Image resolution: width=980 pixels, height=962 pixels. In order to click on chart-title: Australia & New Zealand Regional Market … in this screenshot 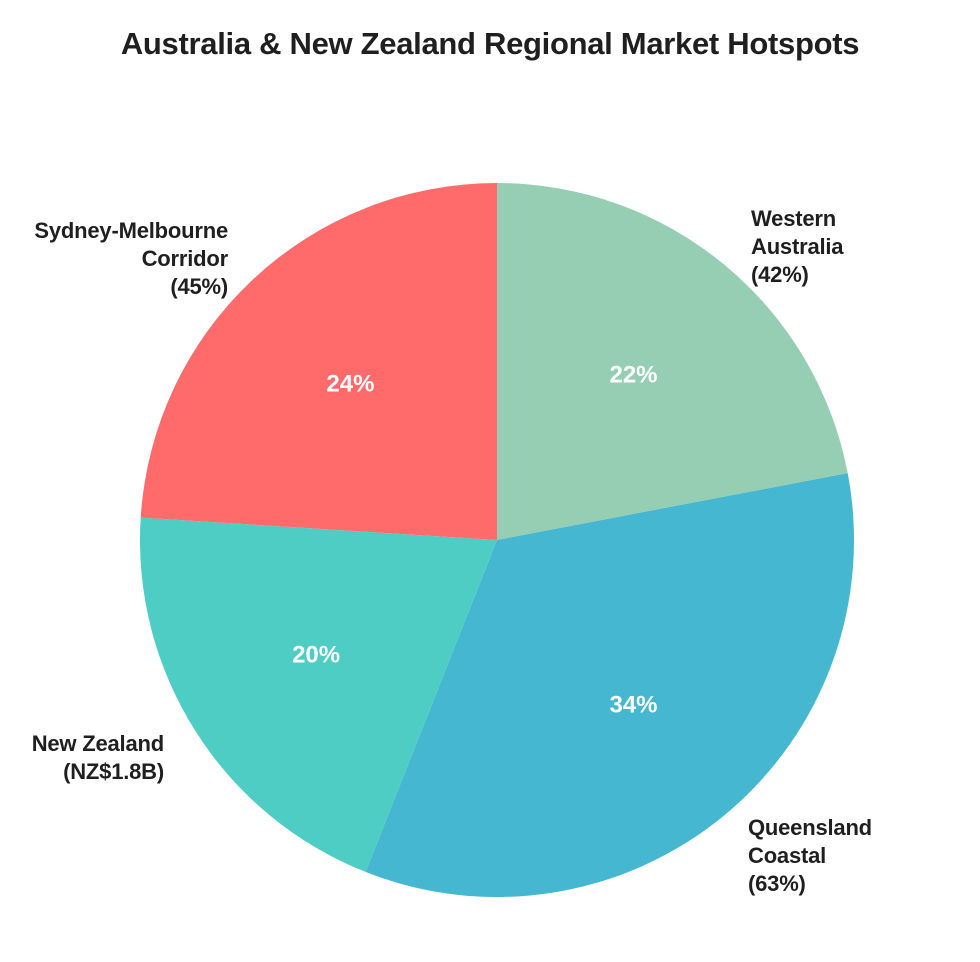, I will do `click(490, 43)`.